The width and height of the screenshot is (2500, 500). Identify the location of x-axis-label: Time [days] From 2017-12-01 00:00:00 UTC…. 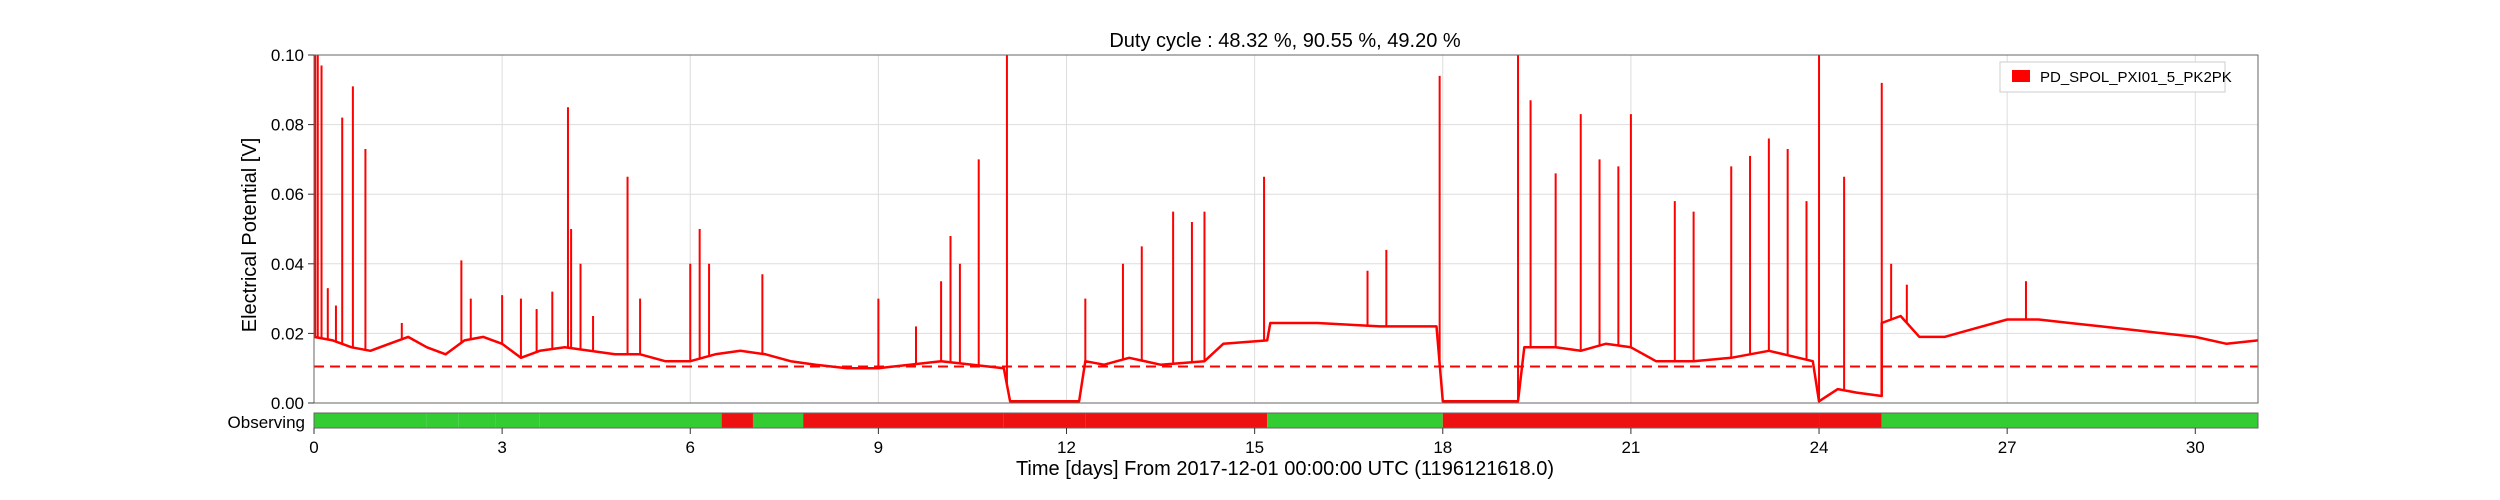
(1285, 469).